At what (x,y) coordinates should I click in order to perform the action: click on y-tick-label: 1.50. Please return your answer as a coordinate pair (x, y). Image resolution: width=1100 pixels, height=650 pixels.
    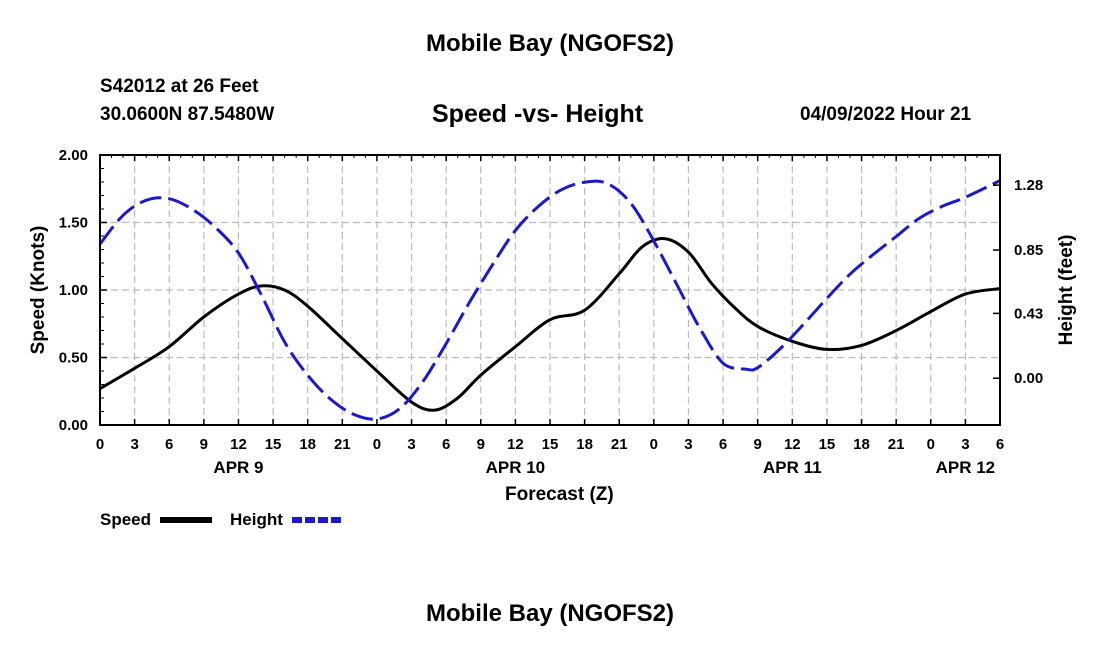
    Looking at the image, I should click on (73, 223).